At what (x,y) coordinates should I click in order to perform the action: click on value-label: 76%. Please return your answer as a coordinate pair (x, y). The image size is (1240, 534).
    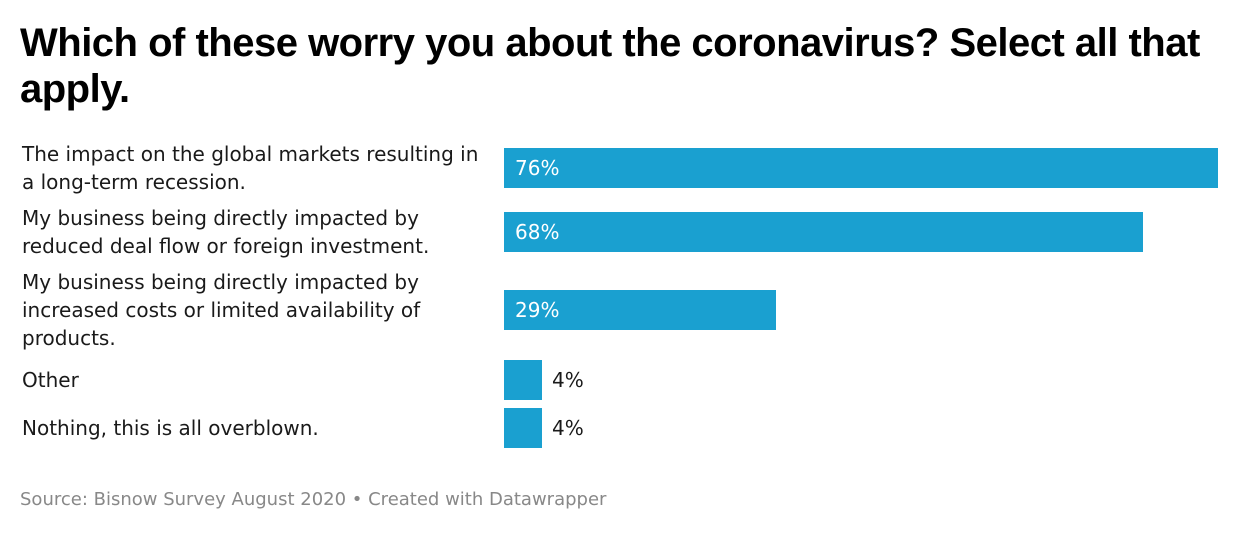
    Looking at the image, I should click on (537, 168).